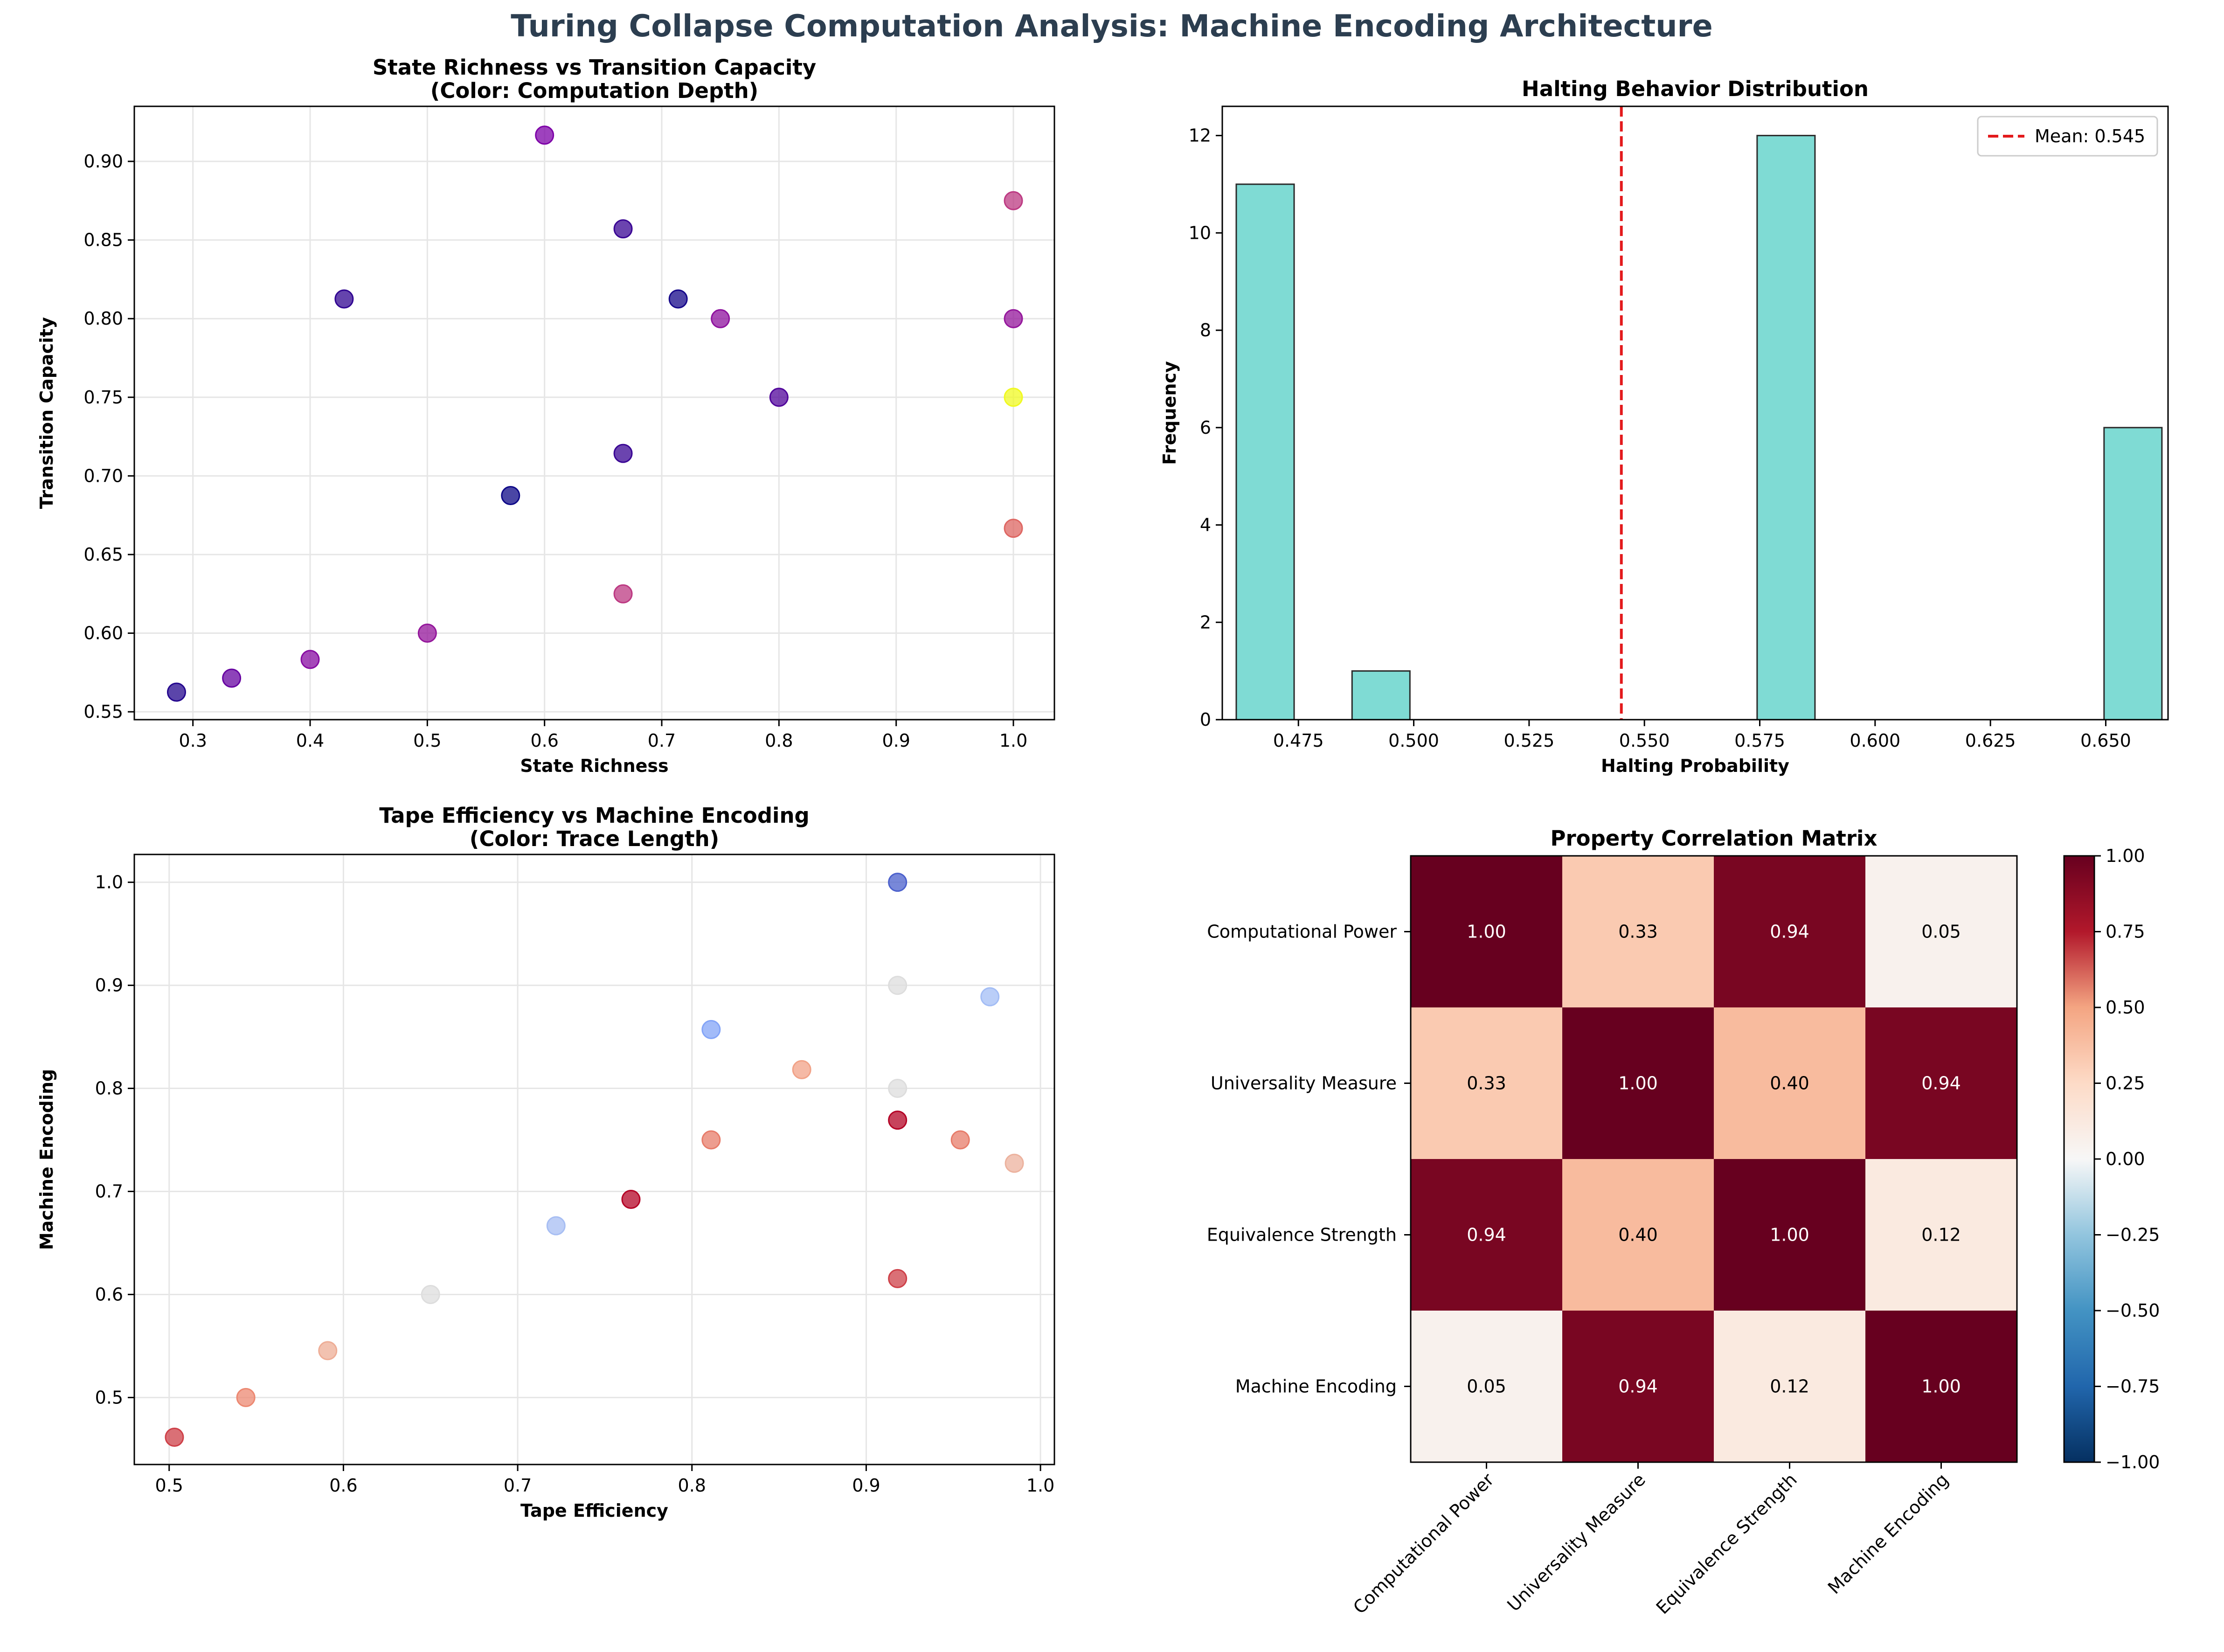  Describe the element at coordinates (1759, 741) in the screenshot. I see `histogram-xtick-label: 0.575` at that location.